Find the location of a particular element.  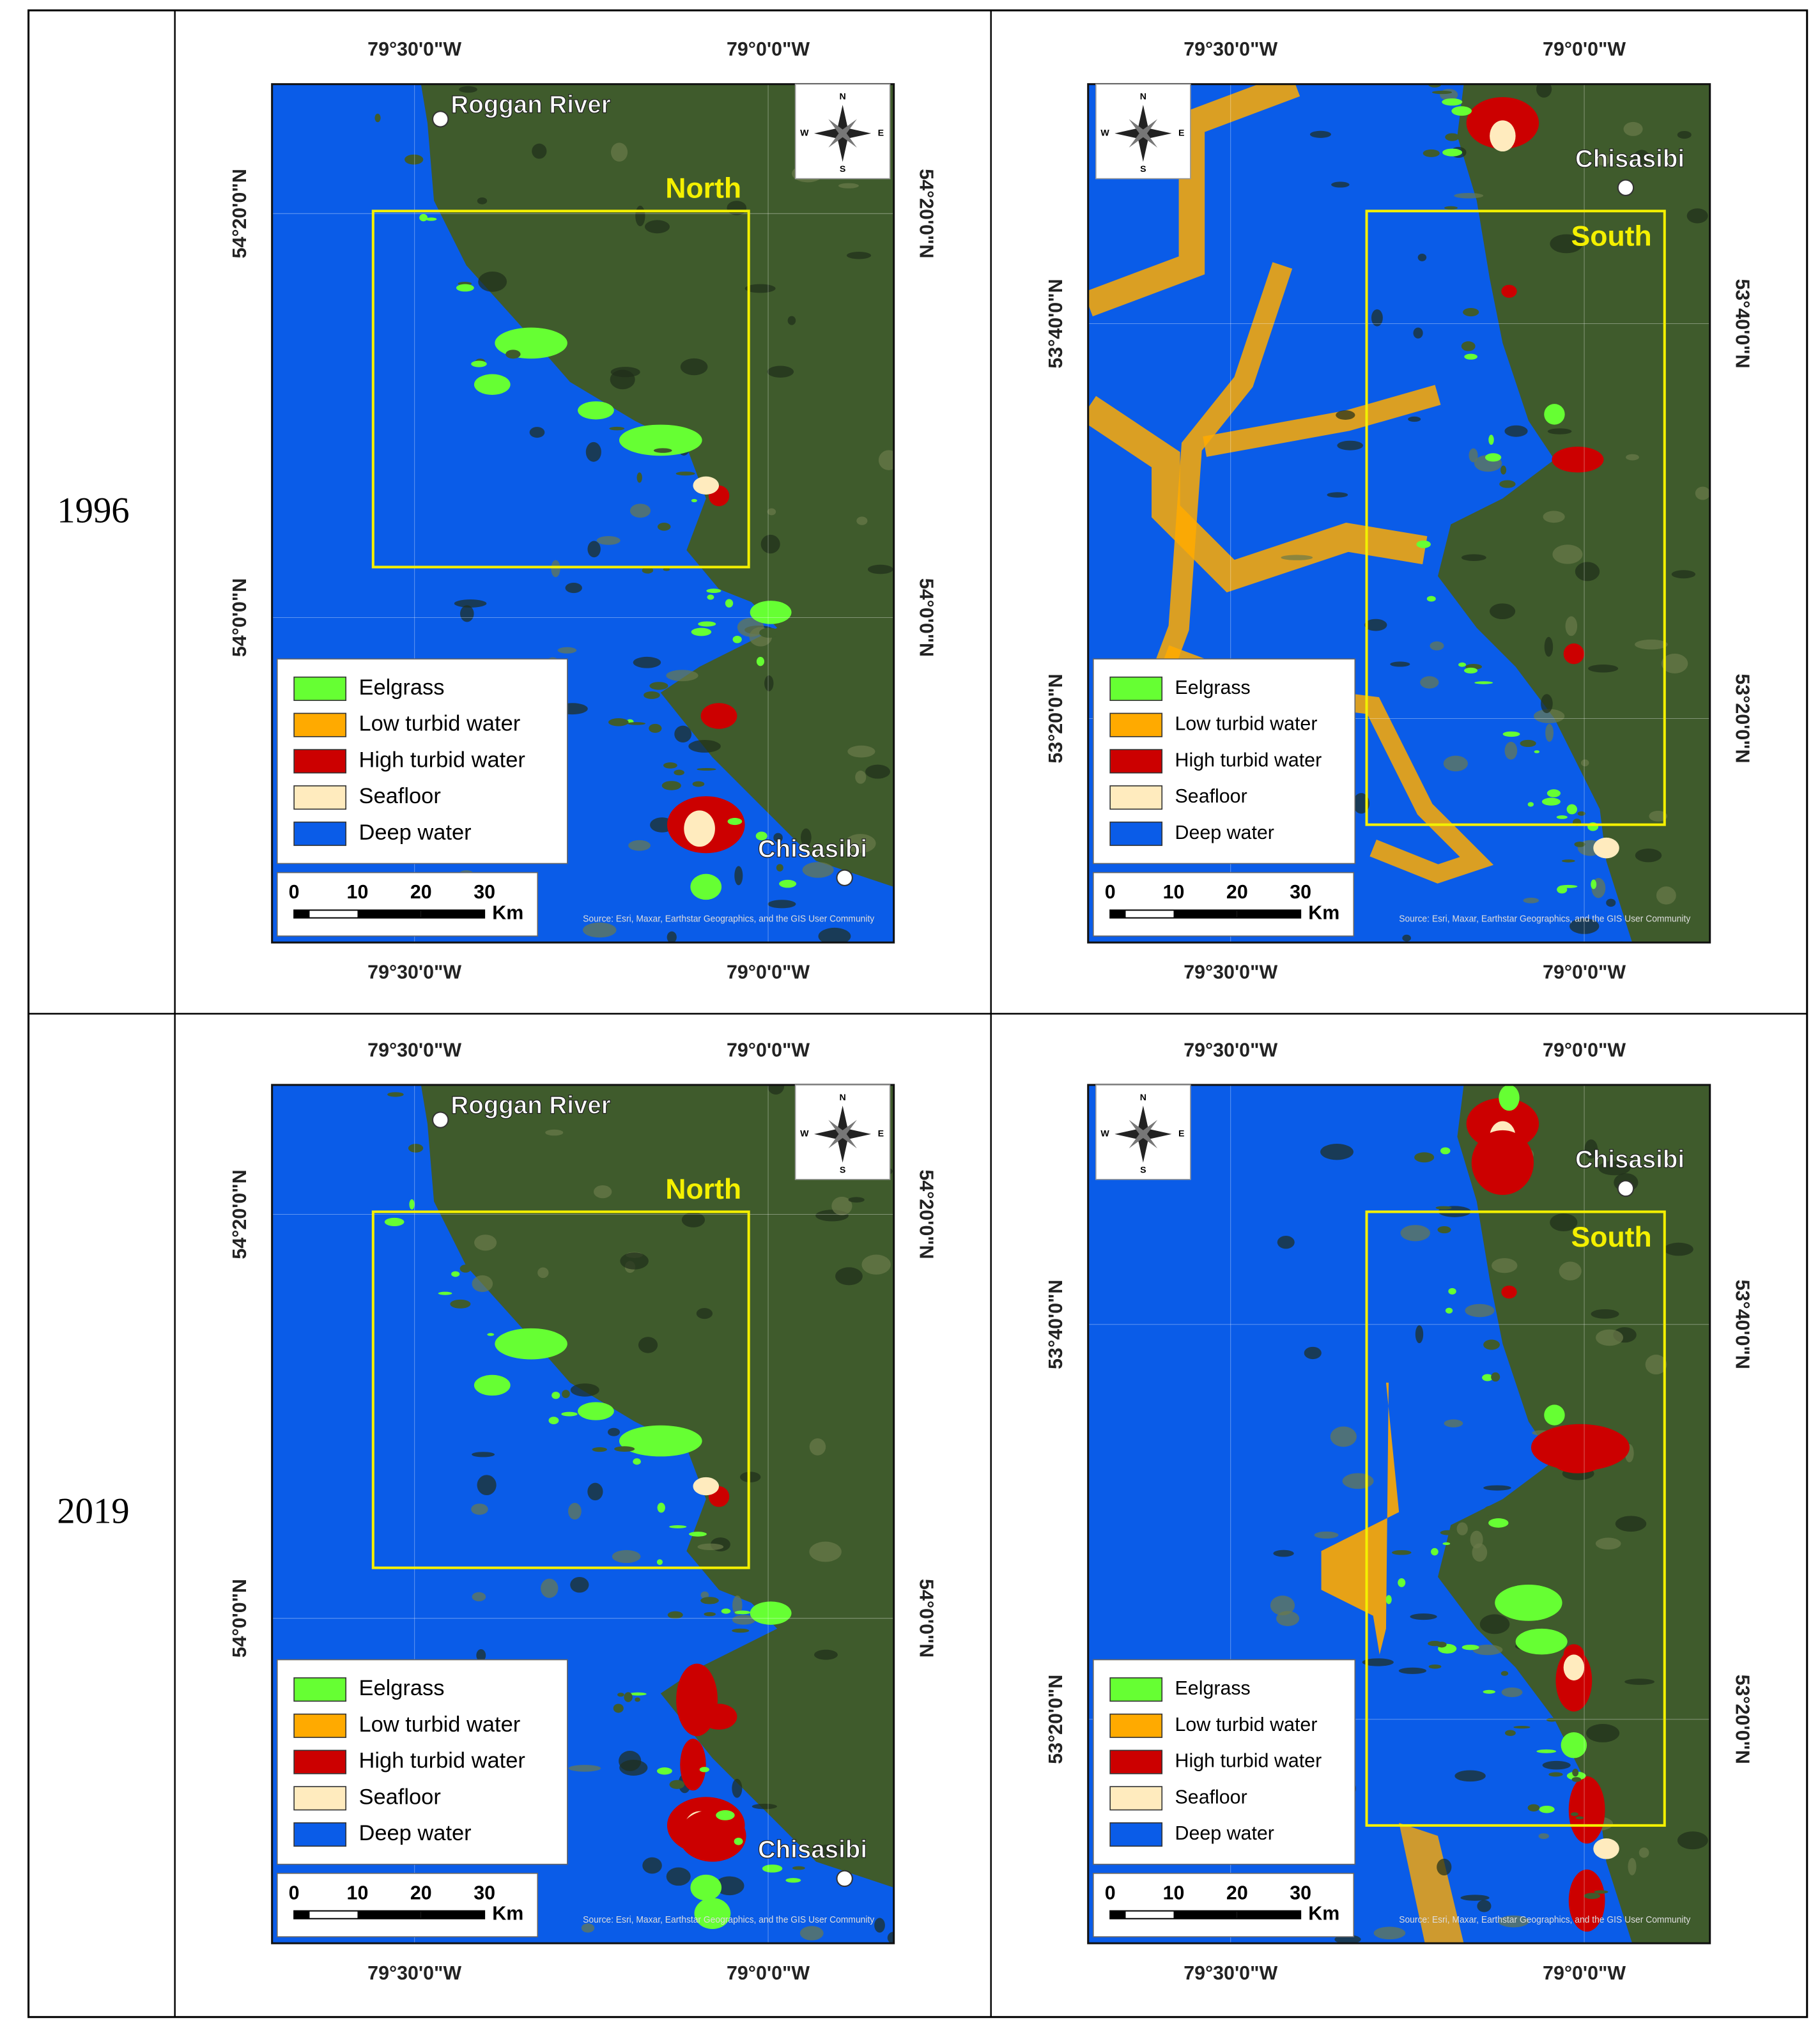

legend-label: Low turbid water is located at coordinates (439, 1725).